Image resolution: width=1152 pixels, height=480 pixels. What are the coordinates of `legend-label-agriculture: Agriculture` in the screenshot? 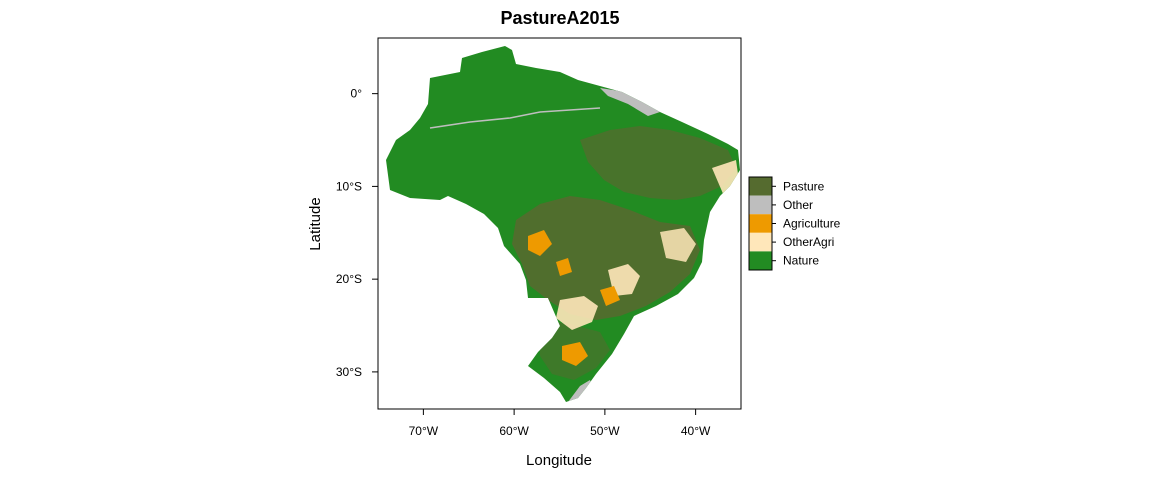 It's located at (812, 224).